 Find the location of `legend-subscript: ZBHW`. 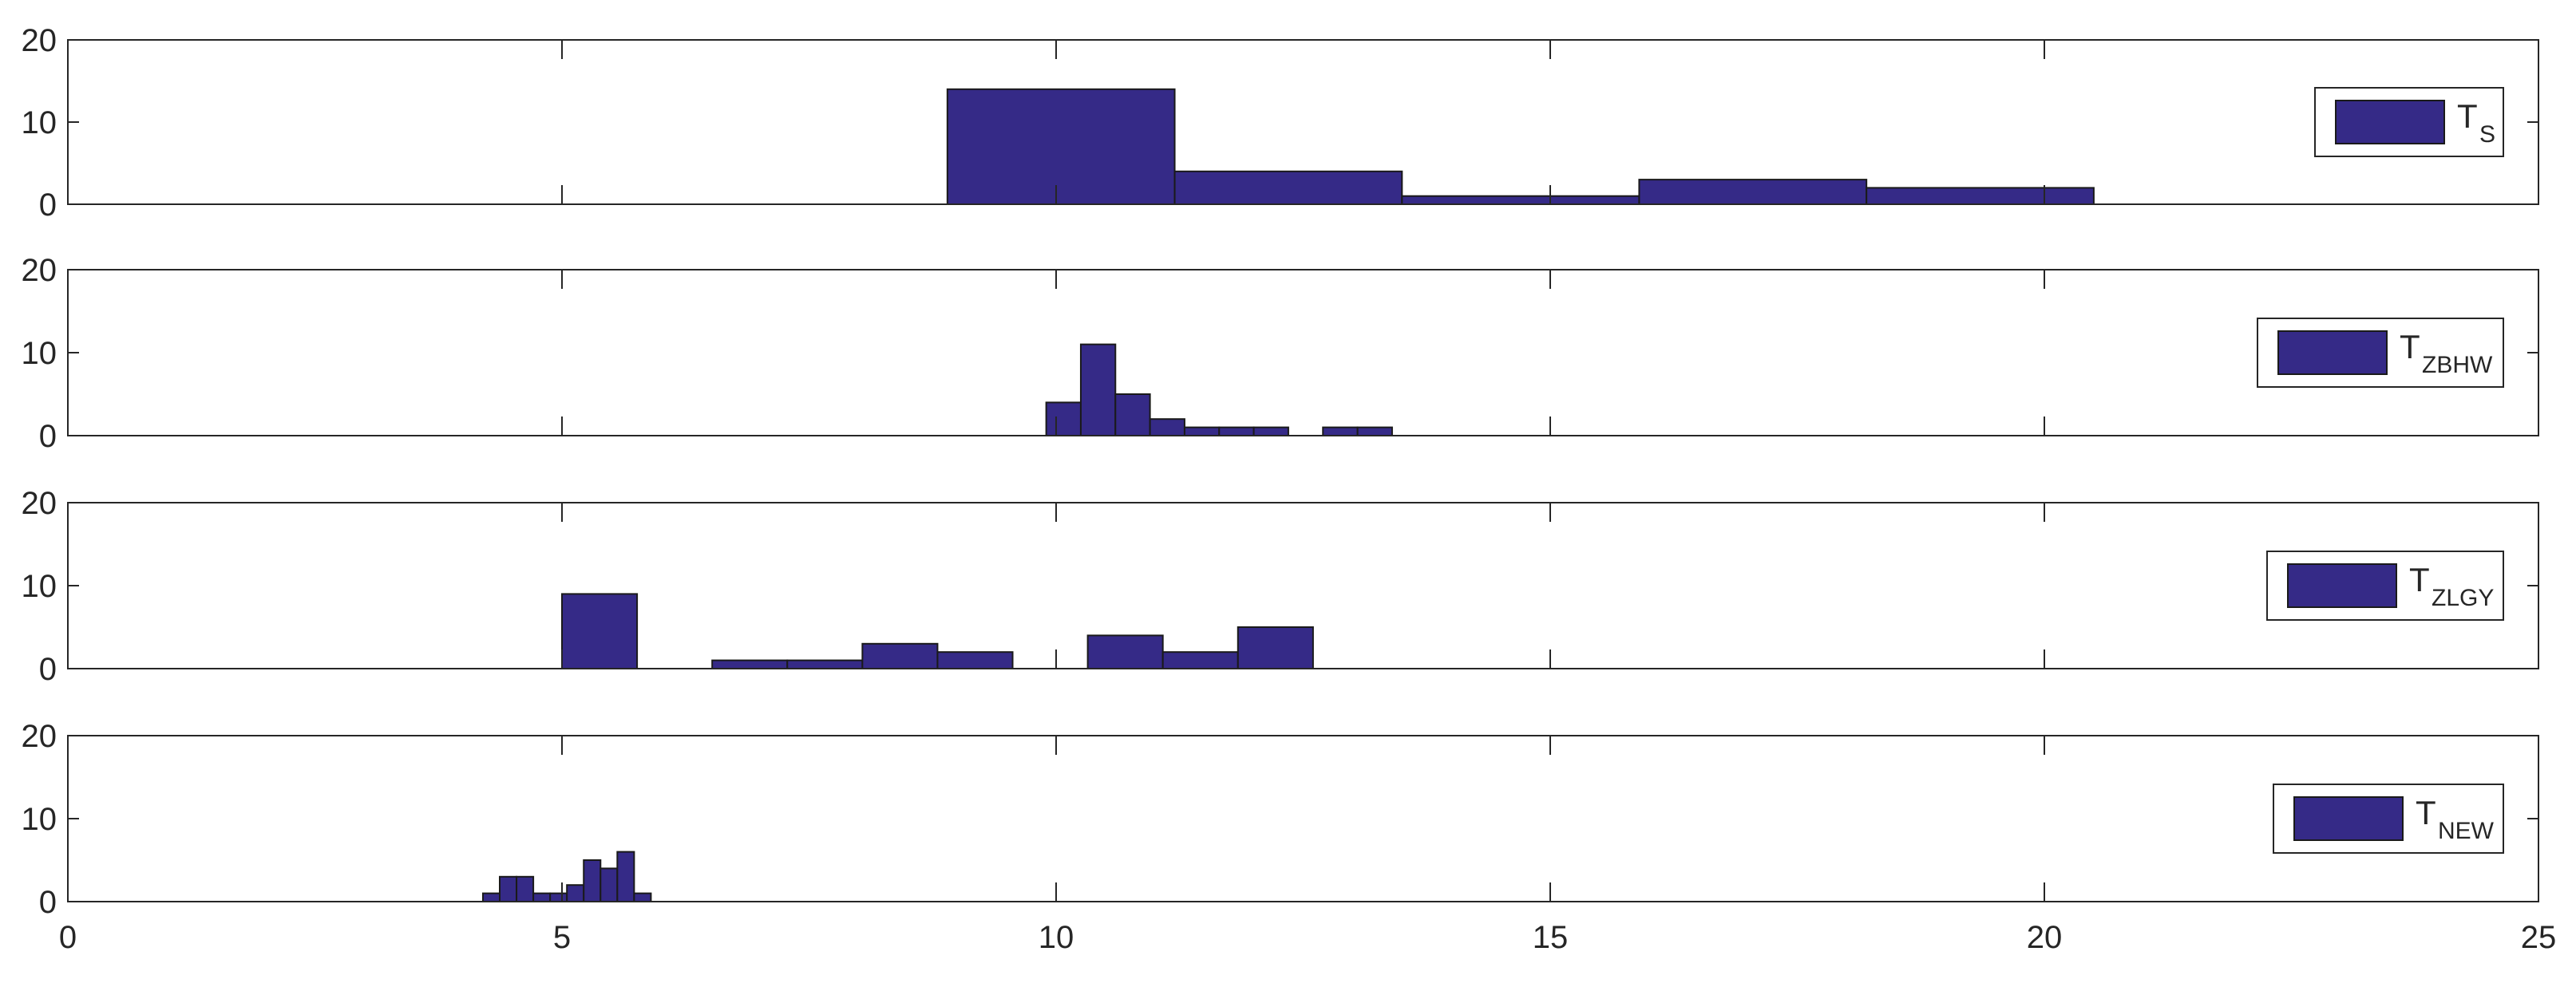

legend-subscript: ZBHW is located at coordinates (2458, 365).